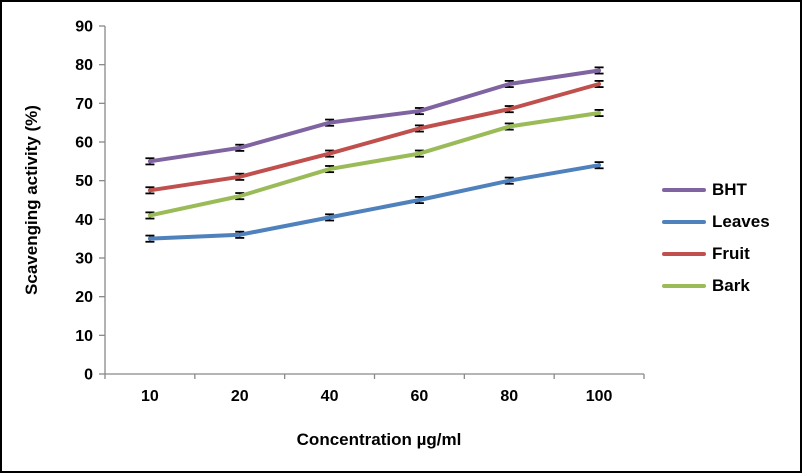 This screenshot has height=473, width=802. Describe the element at coordinates (84, 220) in the screenshot. I see `y-tick-label: 40` at that location.